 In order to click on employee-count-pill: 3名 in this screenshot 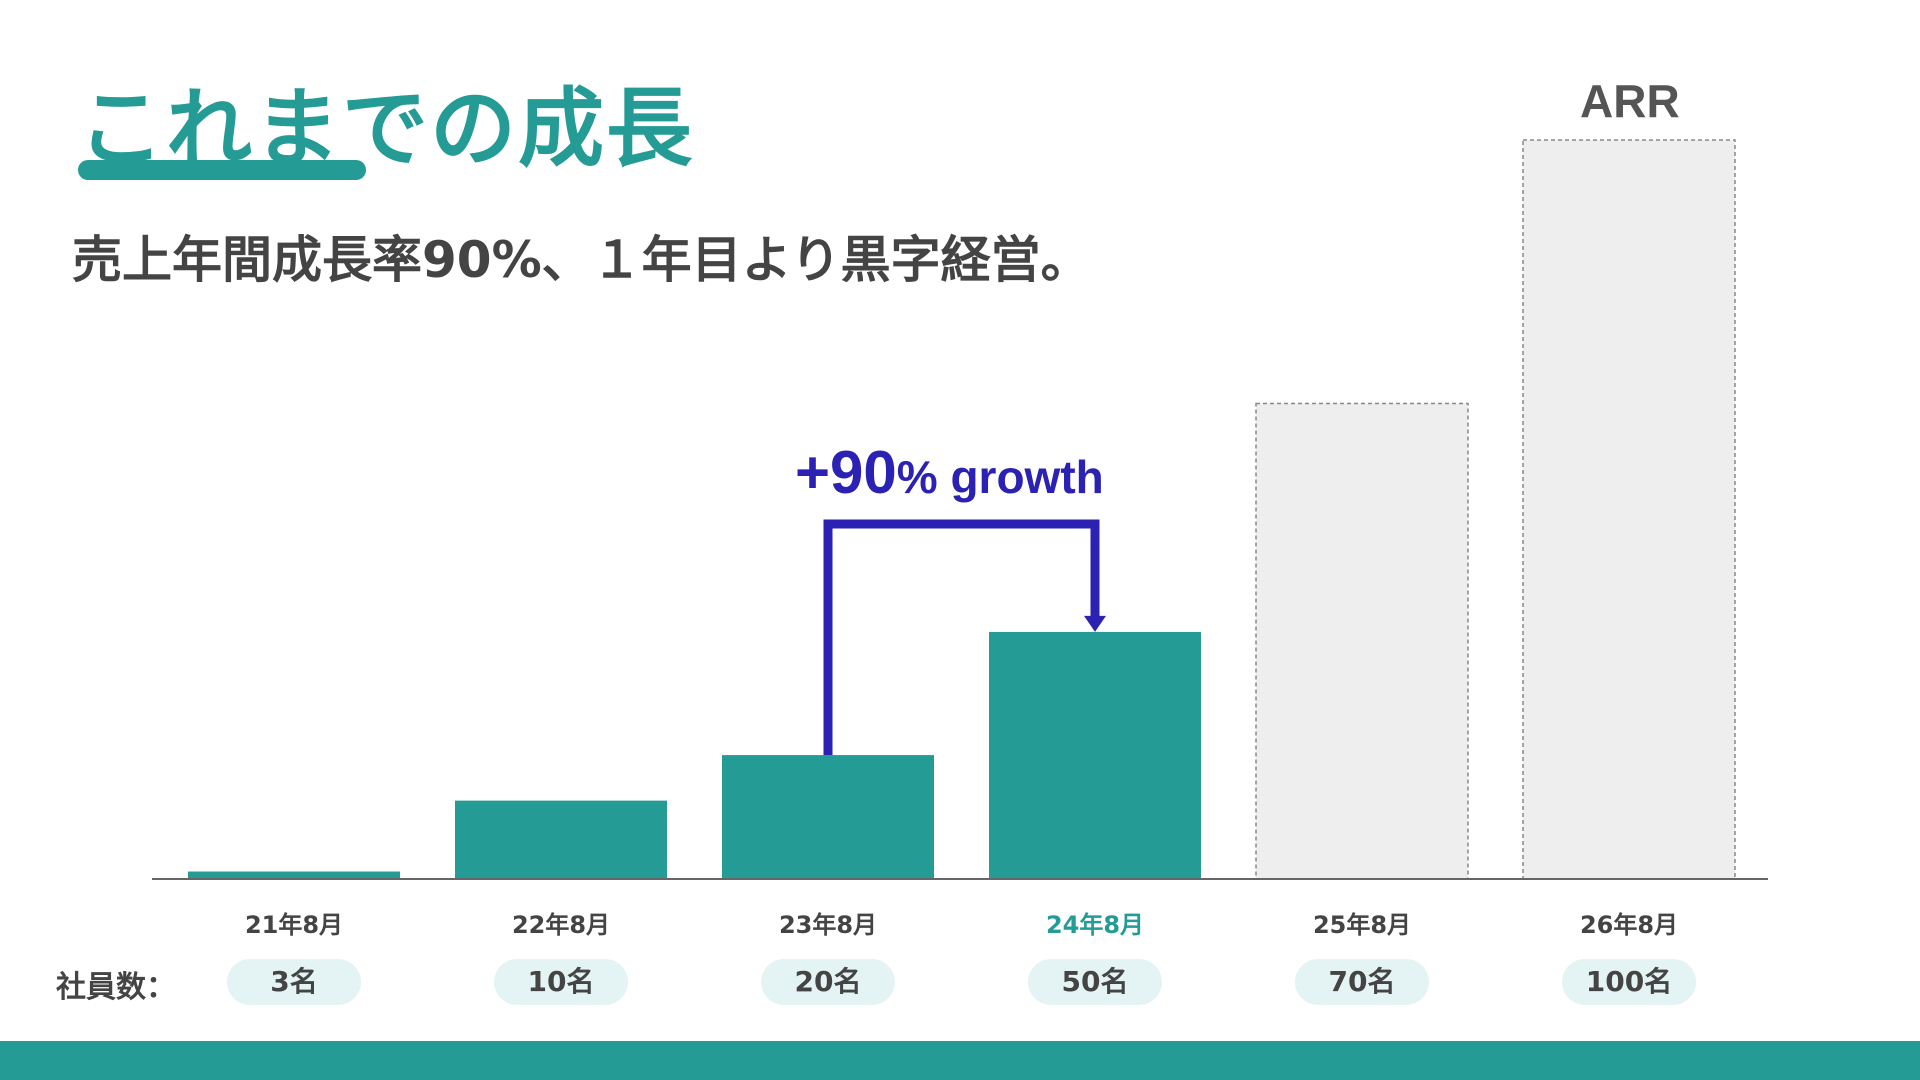, I will do `click(294, 982)`.